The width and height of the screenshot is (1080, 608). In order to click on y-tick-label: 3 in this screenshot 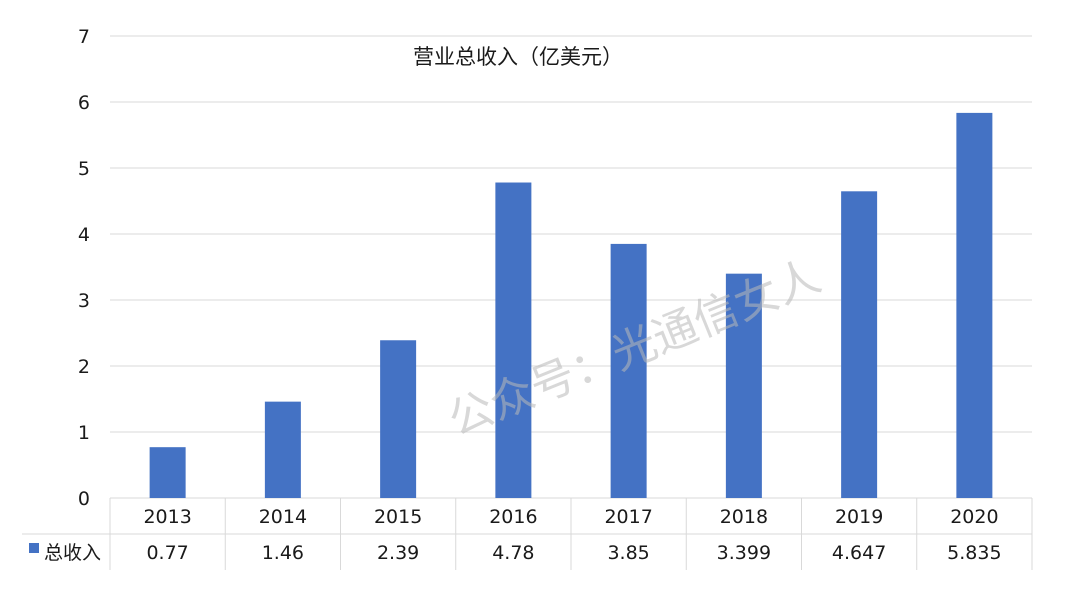, I will do `click(84, 301)`.